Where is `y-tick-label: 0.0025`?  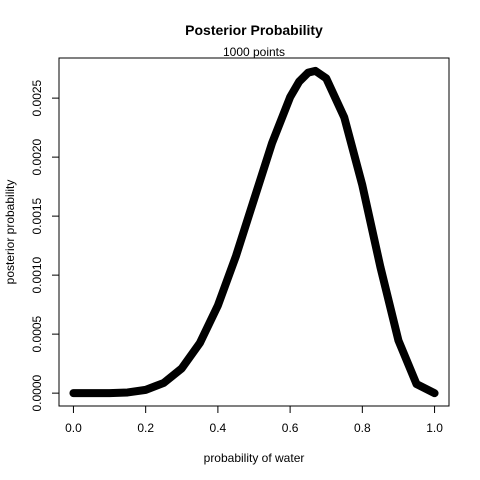 y-tick-label: 0.0025 is located at coordinates (37, 97).